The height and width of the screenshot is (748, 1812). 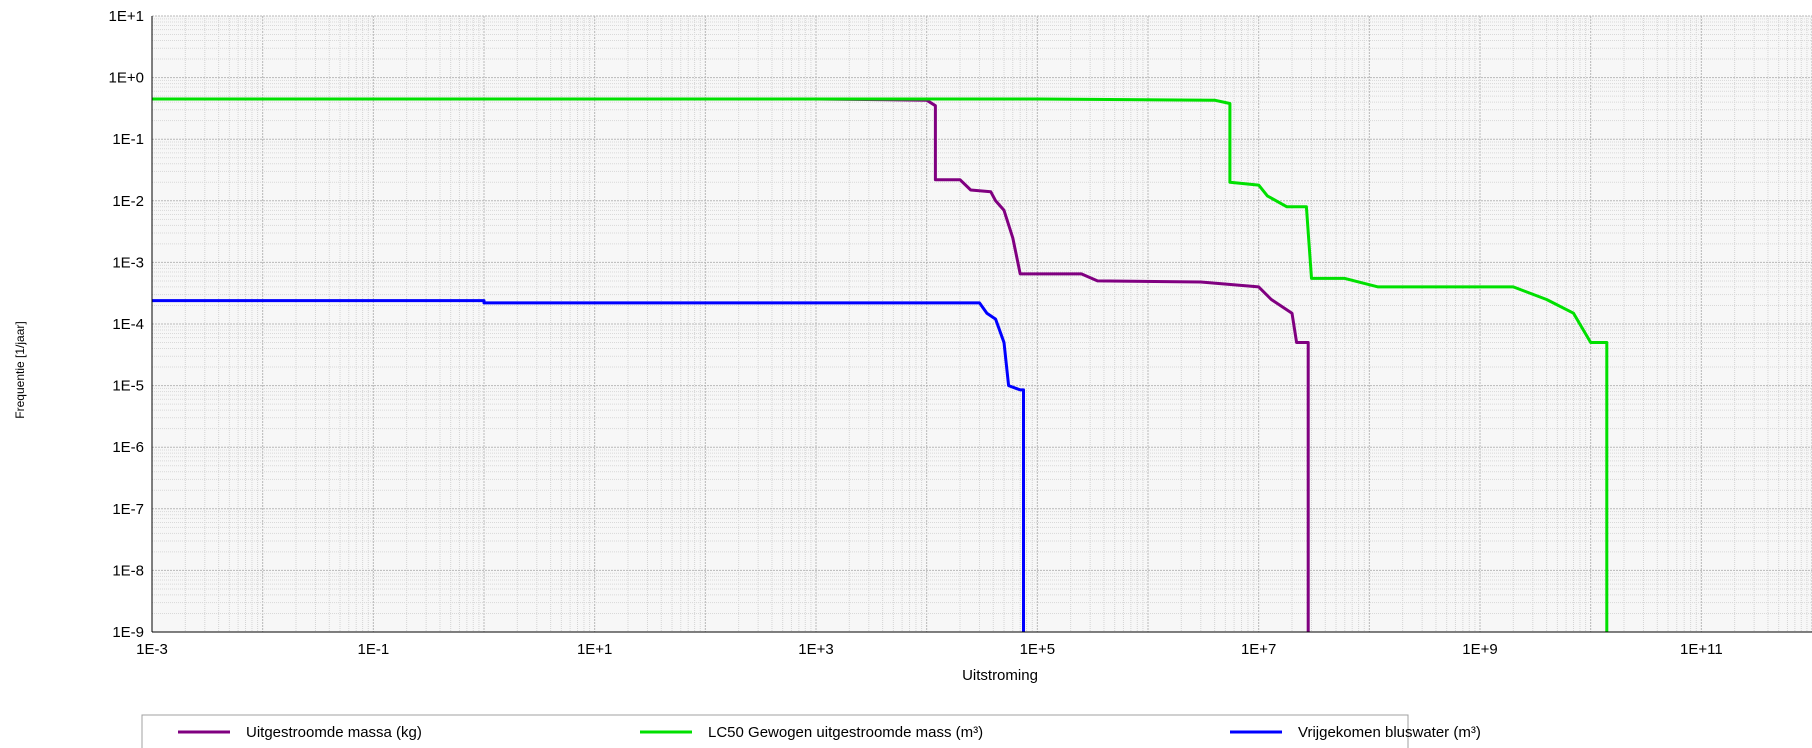 I want to click on x-tick-label: 1E+9, so click(x=1479, y=649).